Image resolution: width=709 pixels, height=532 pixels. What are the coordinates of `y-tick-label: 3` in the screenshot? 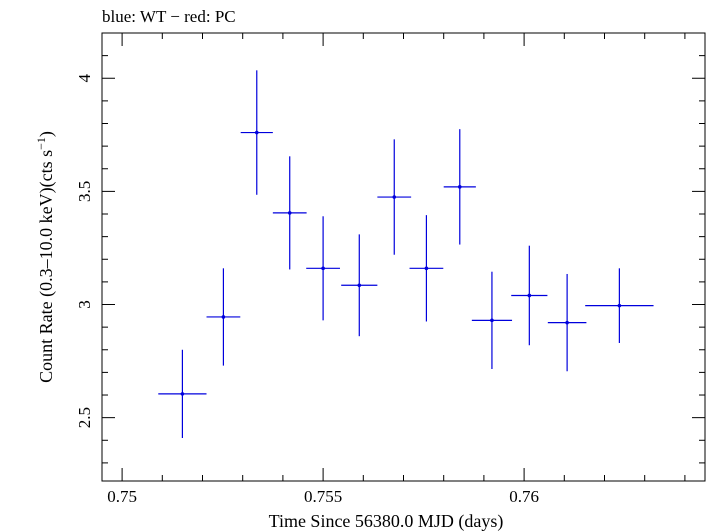 It's located at (84, 304).